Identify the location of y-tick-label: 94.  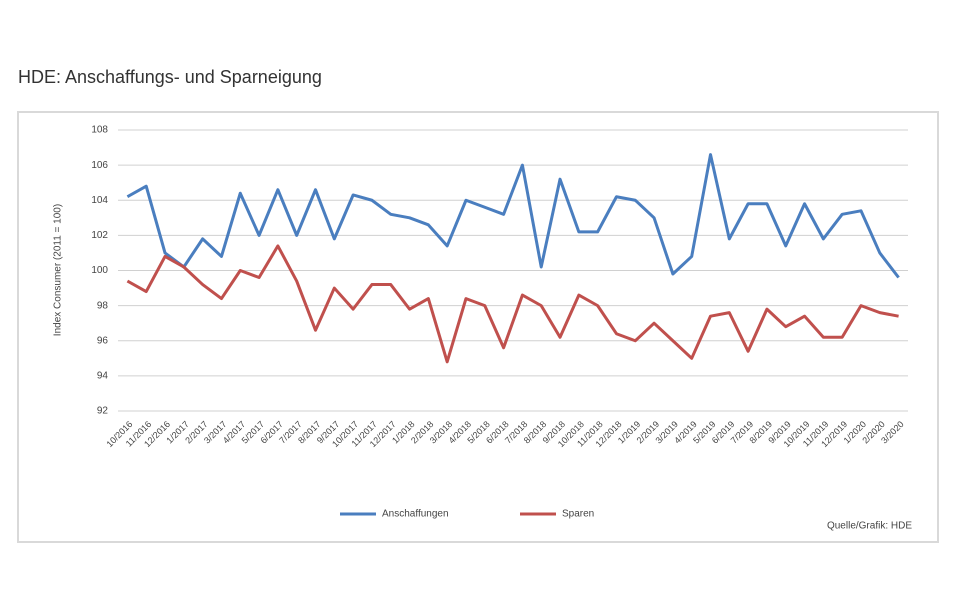
(103, 376).